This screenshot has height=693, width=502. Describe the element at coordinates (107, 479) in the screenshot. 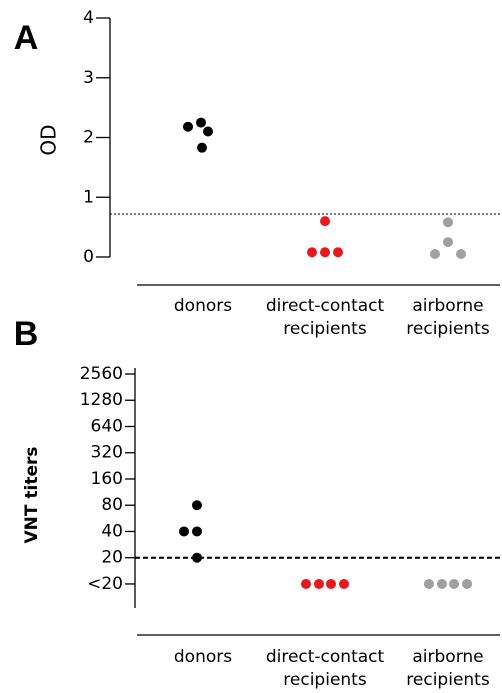

I see `y-tick-label: 160` at that location.